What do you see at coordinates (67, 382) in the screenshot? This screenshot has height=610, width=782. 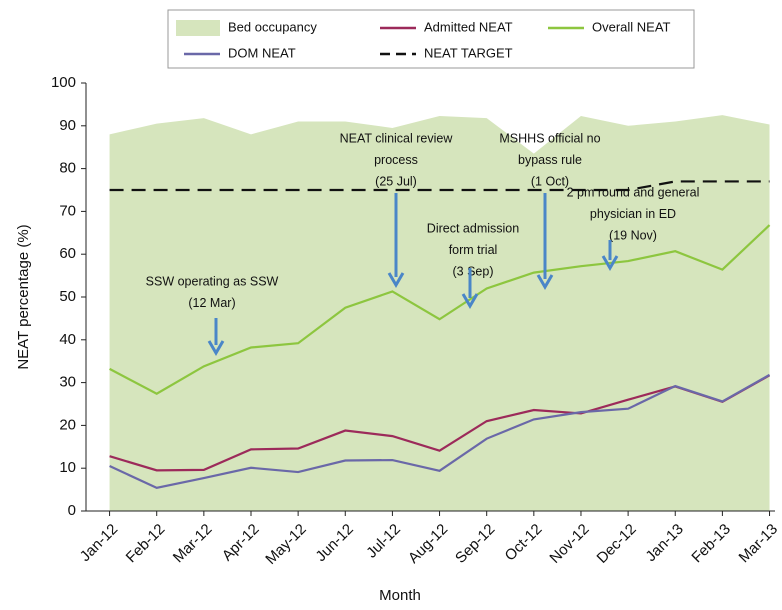 I see `y-tick-label: 30` at bounding box center [67, 382].